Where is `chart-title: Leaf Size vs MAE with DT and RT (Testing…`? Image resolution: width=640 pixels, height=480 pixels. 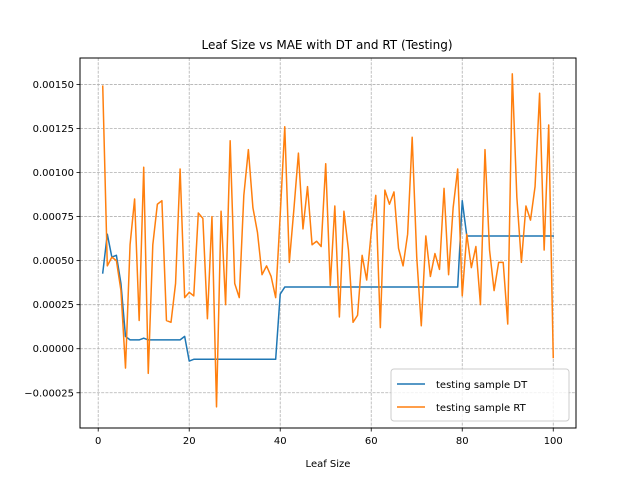
chart-title: Leaf Size vs MAE with DT and RT (Testing… is located at coordinates (326, 45).